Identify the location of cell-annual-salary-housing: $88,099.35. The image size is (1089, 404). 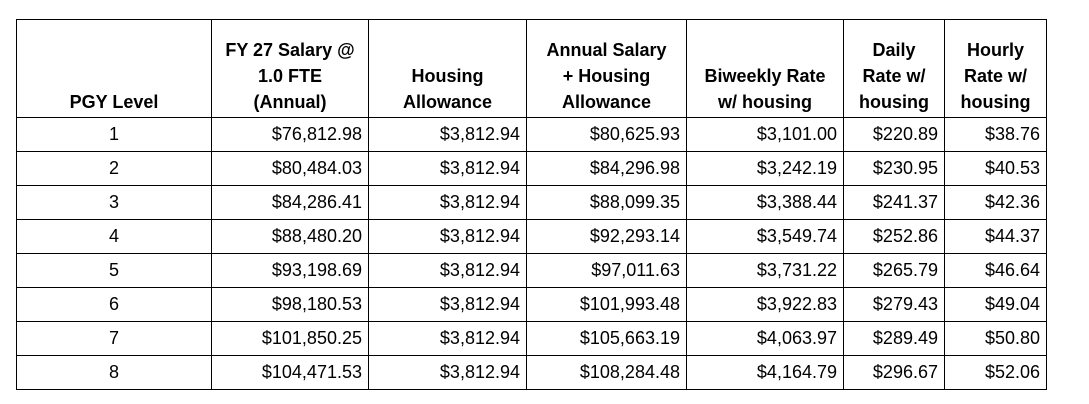
(606, 202).